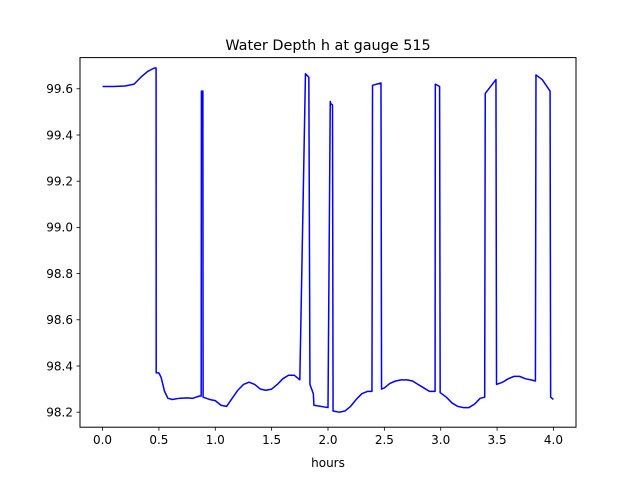 Image resolution: width=640 pixels, height=480 pixels. What do you see at coordinates (102, 440) in the screenshot?
I see `x-tick-label: 0.0` at bounding box center [102, 440].